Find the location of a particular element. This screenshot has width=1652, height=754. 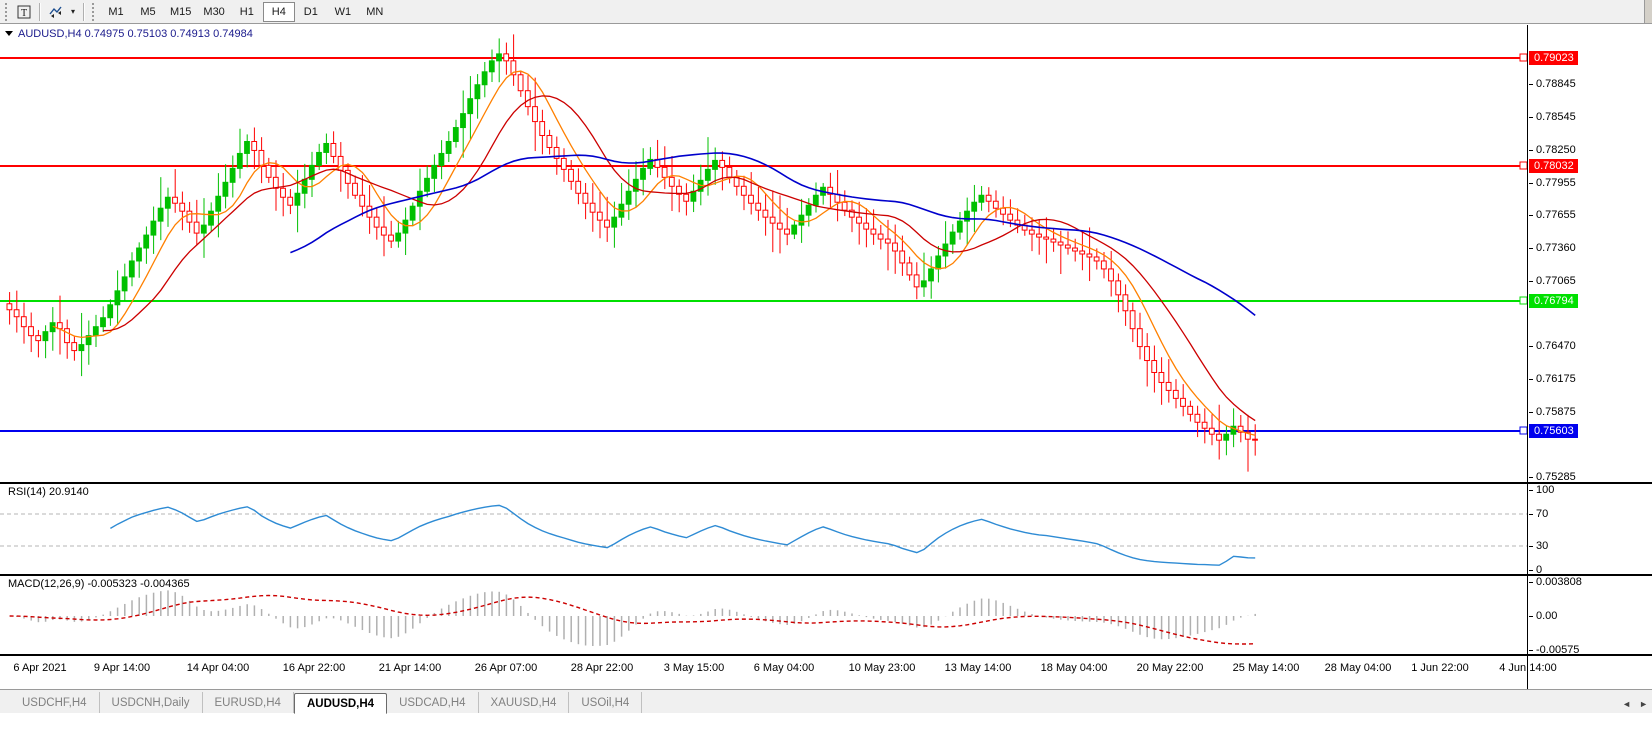

price-level-badge: 0.75603 is located at coordinates (1553, 431).